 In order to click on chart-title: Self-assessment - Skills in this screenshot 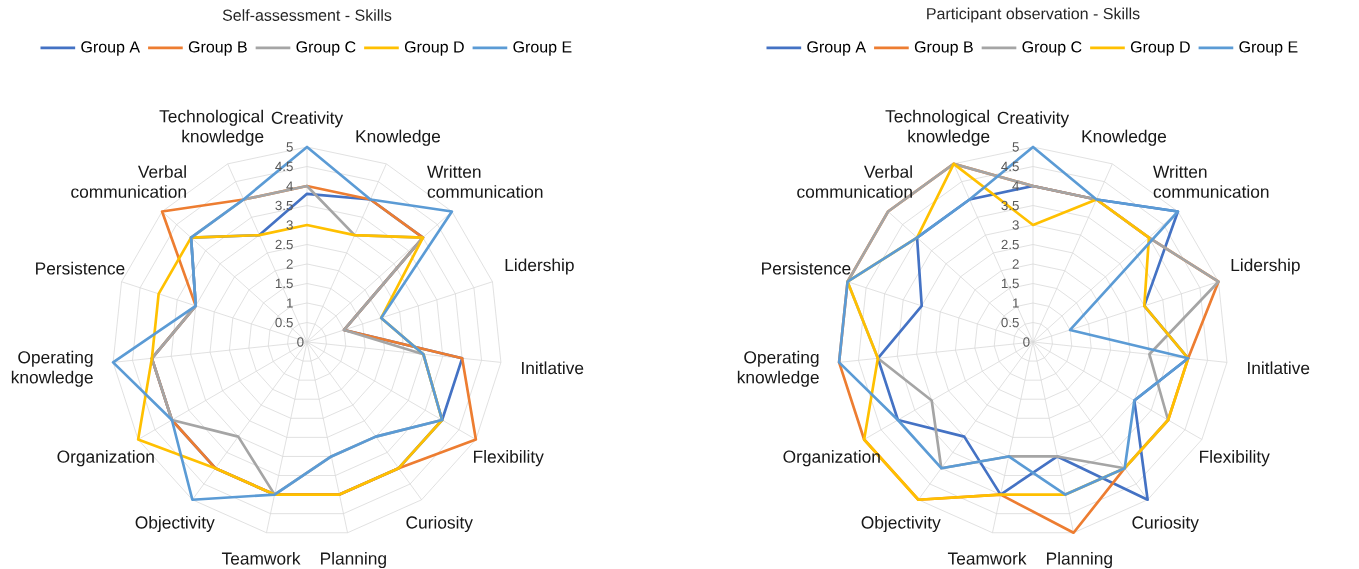, I will do `click(307, 15)`.